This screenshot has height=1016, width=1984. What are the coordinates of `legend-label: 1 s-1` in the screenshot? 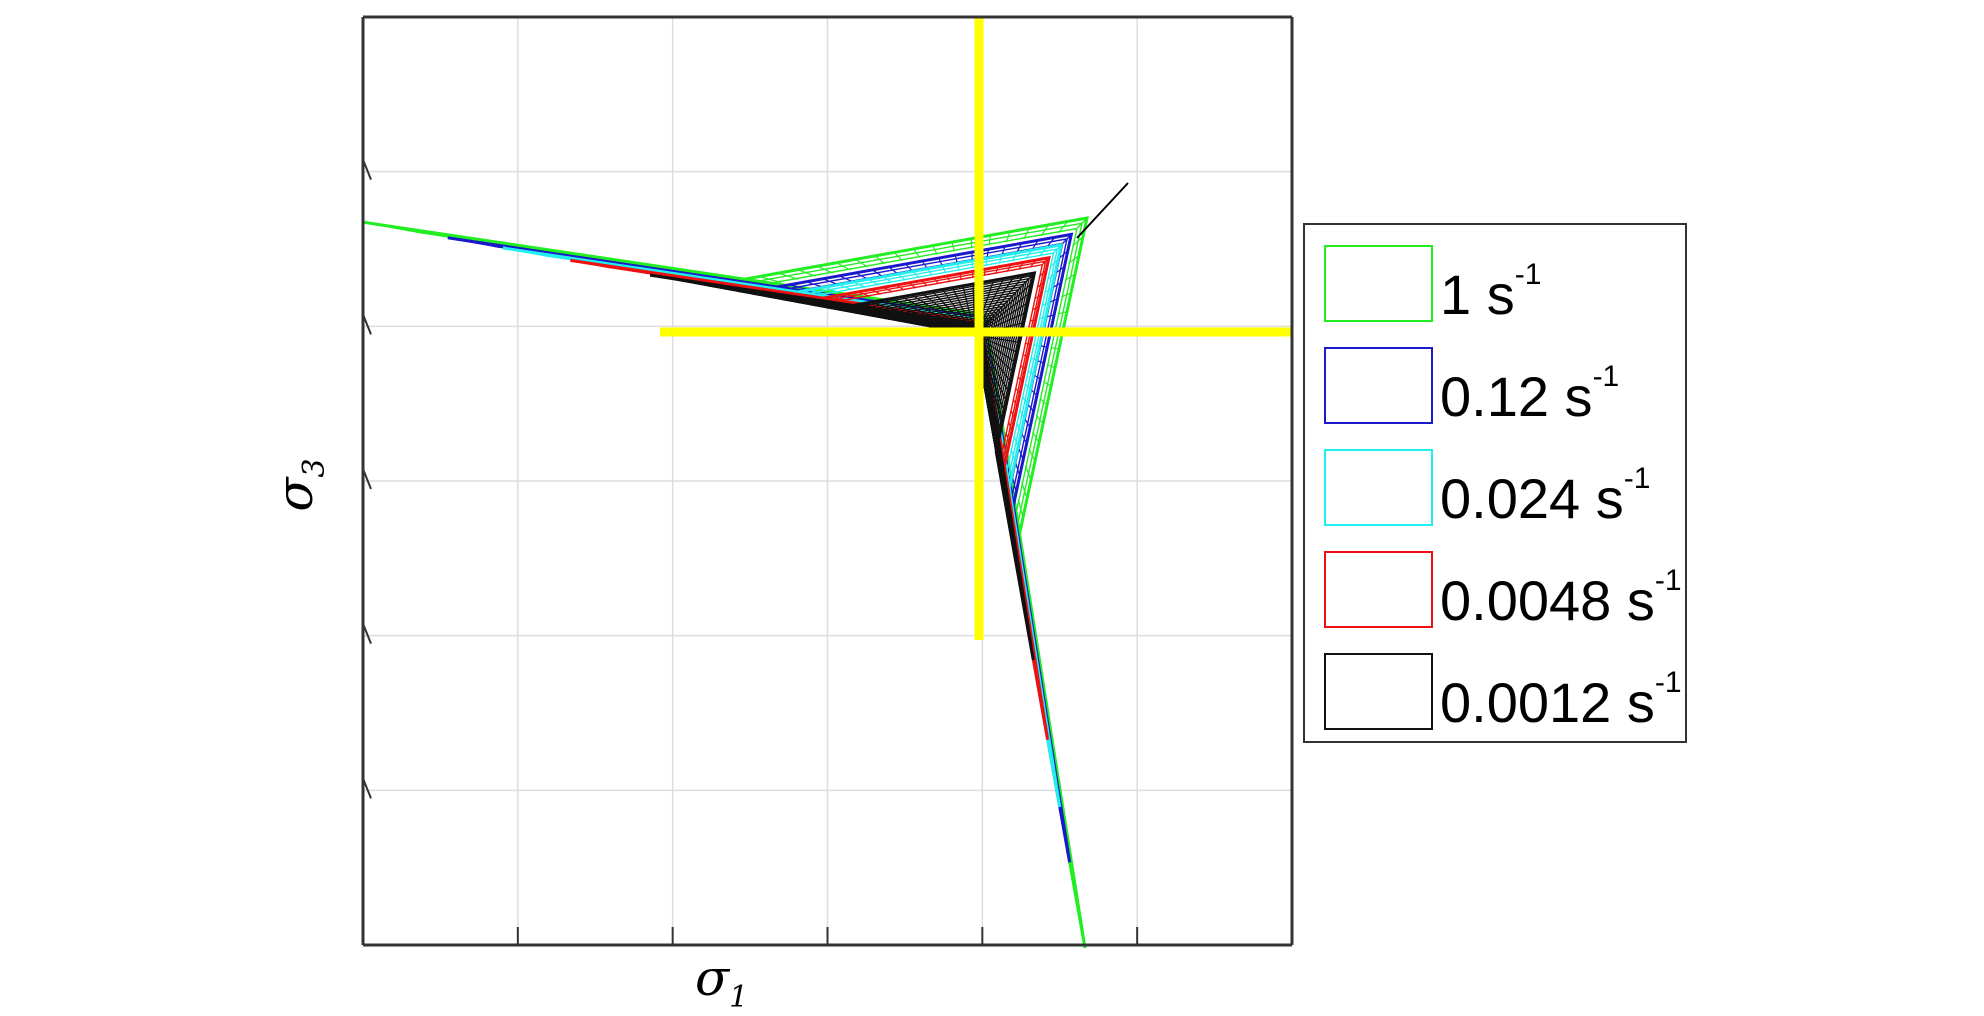 It's located at (1490, 292).